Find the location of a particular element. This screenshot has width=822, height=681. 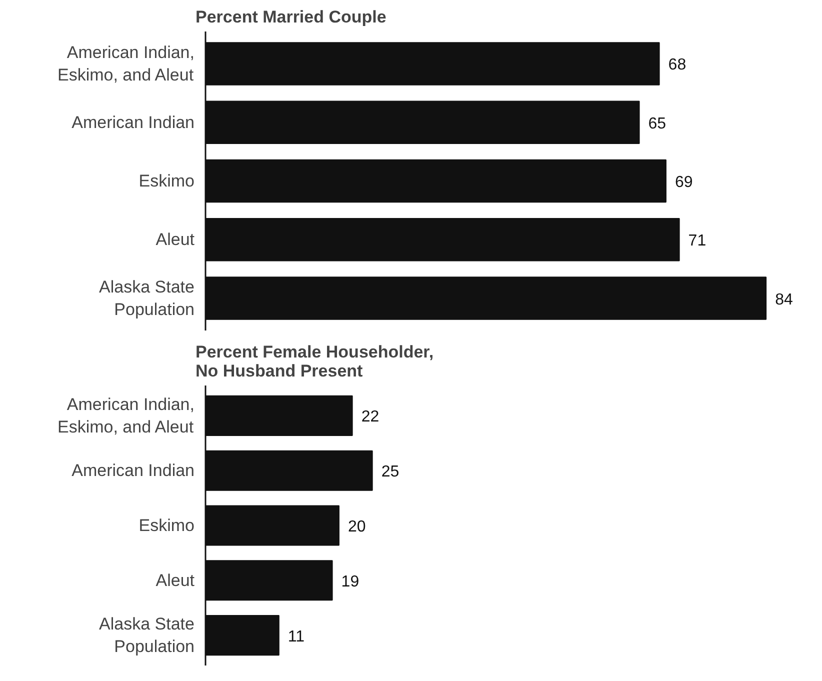

data-label: 19 is located at coordinates (350, 581).